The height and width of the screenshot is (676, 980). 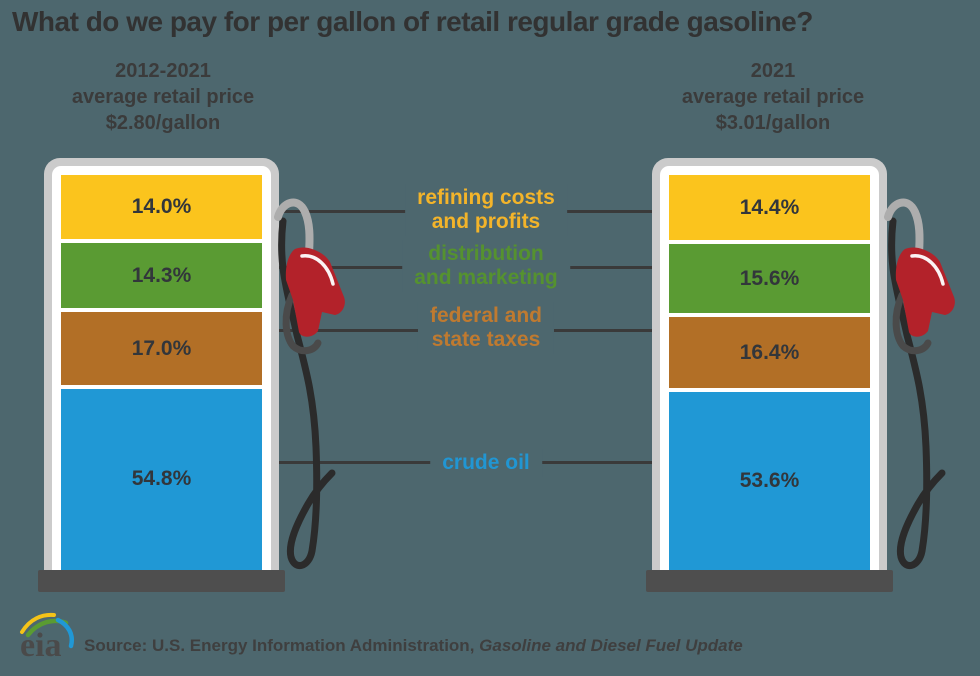 What do you see at coordinates (161, 581) in the screenshot?
I see `left-pump-base` at bounding box center [161, 581].